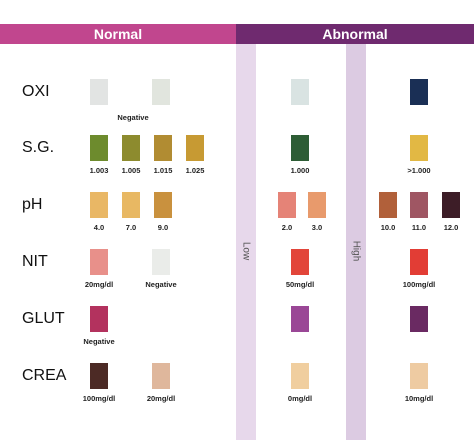 The height and width of the screenshot is (440, 474). Describe the element at coordinates (99, 227) in the screenshot. I see `ph-normal-0-value-label: 4.0` at that location.